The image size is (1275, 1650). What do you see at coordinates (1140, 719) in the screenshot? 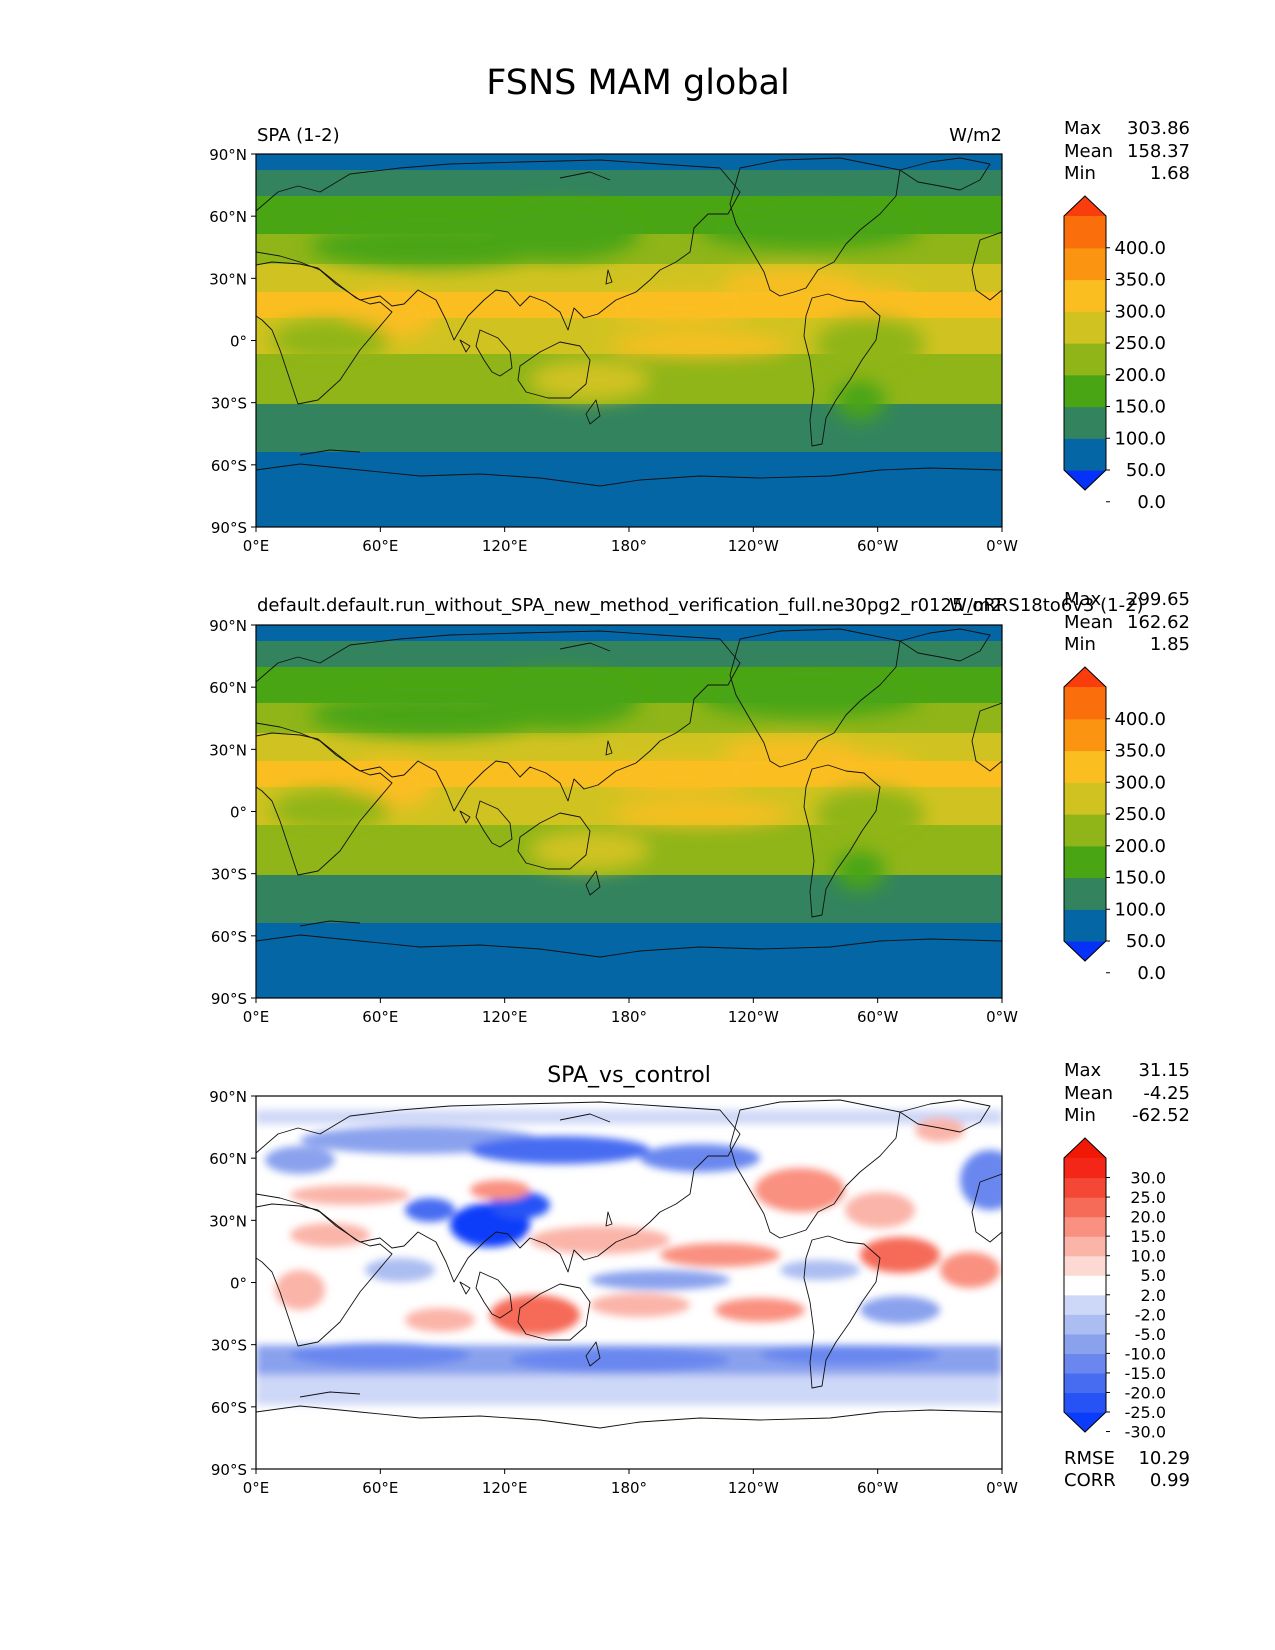
I see `colorbar-tick-label: 400.0` at bounding box center [1140, 719].